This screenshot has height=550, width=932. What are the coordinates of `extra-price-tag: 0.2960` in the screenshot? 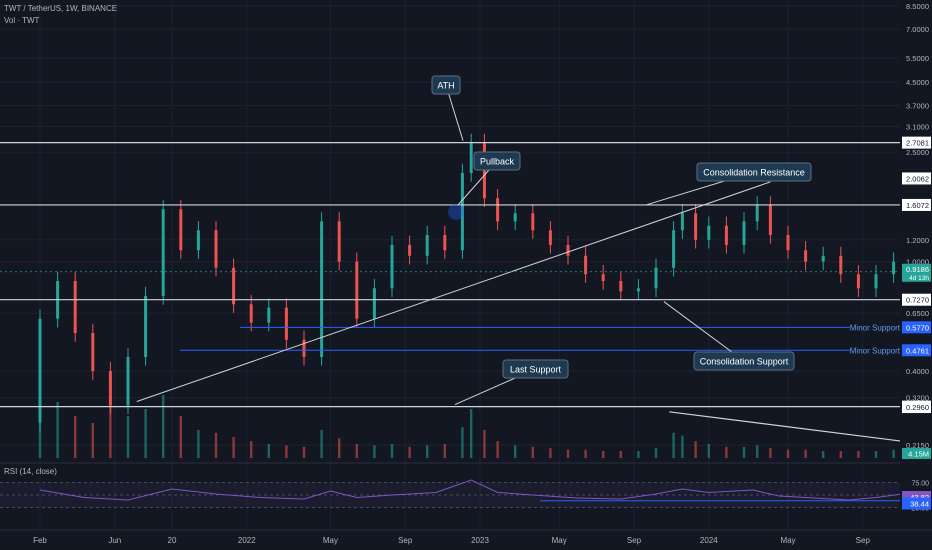 It's located at (917, 407).